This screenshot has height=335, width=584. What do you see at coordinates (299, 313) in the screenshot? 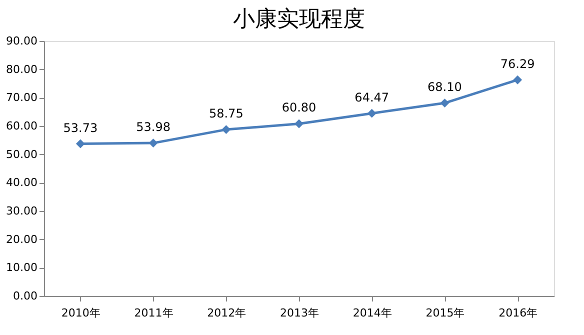
I see `x-tick-label: 2013年` at bounding box center [299, 313].